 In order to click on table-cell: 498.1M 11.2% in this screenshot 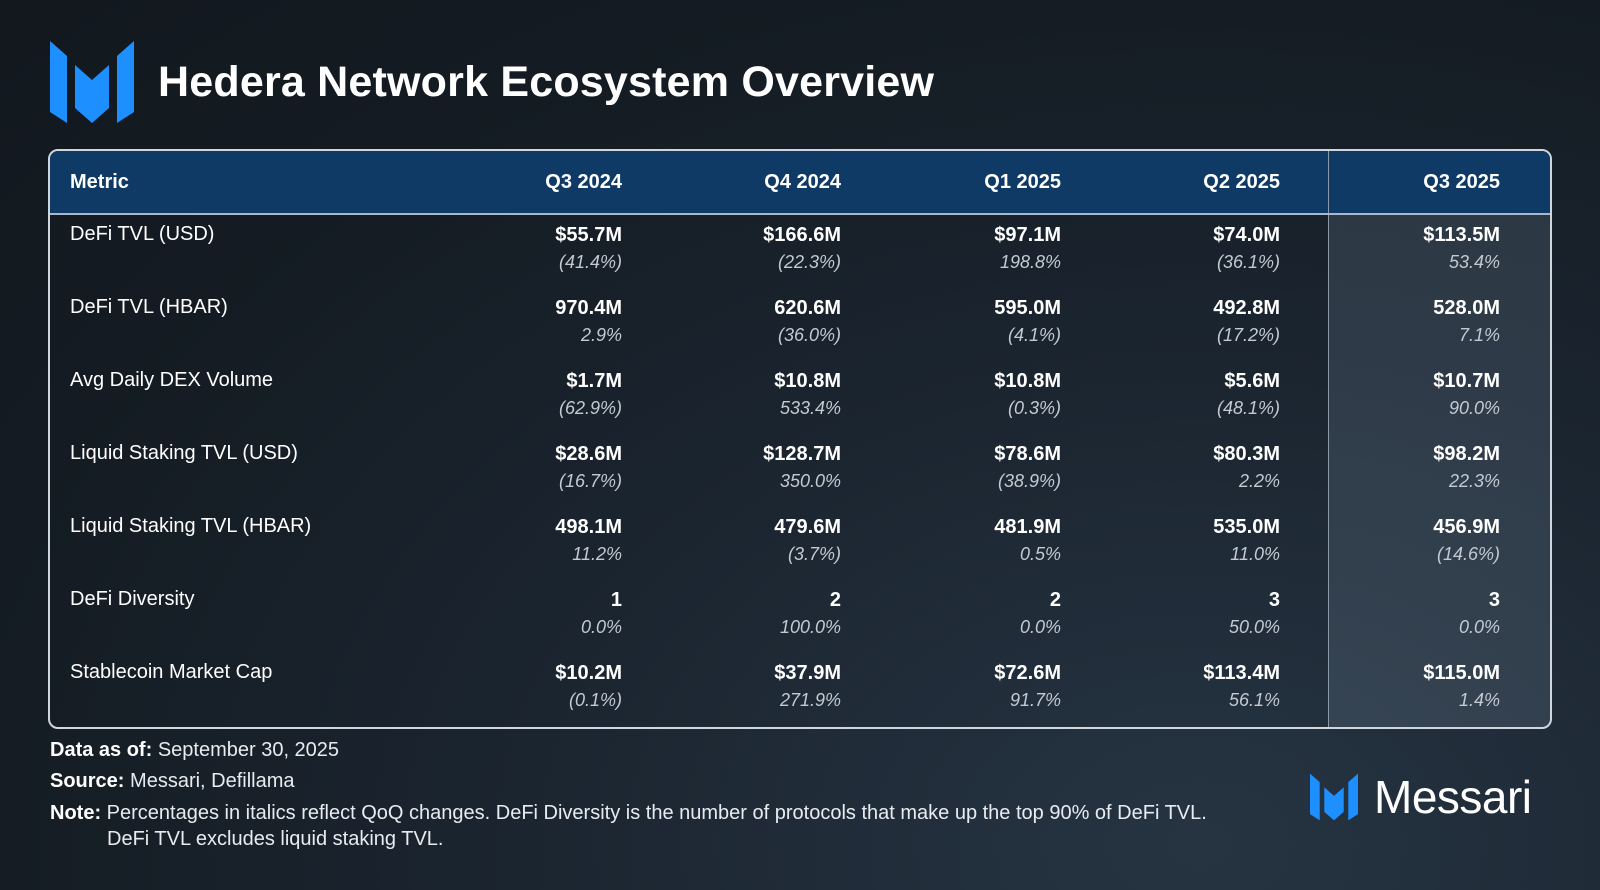, I will do `click(522, 540)`.